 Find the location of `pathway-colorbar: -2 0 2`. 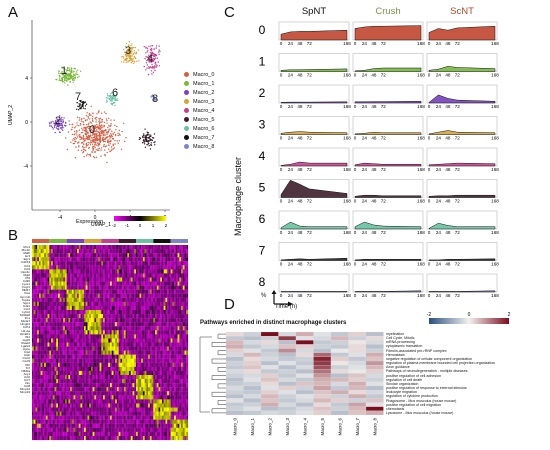

pathway-colorbar: -2 0 2 is located at coordinates (469, 318).